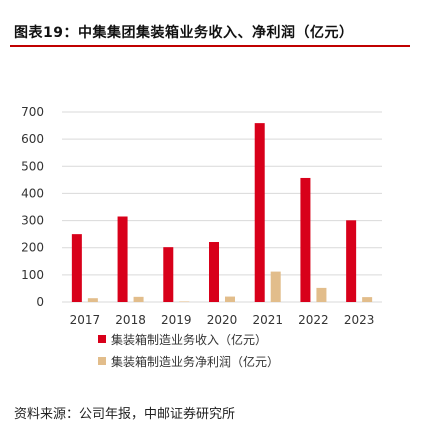  I want to click on source-note: 资料来源：公司年报，中邮证券研究所, so click(125, 414).